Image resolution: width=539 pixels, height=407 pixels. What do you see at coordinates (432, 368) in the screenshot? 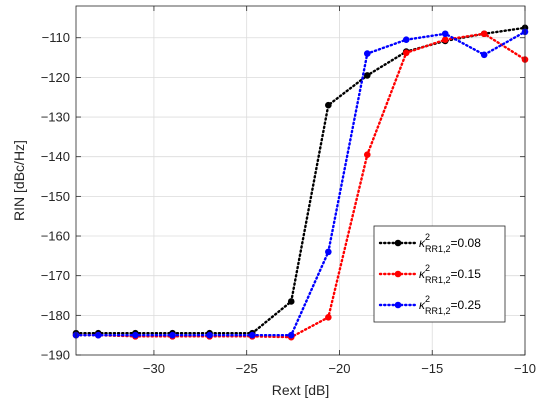
I see `x-tick-label: −15` at bounding box center [432, 368].